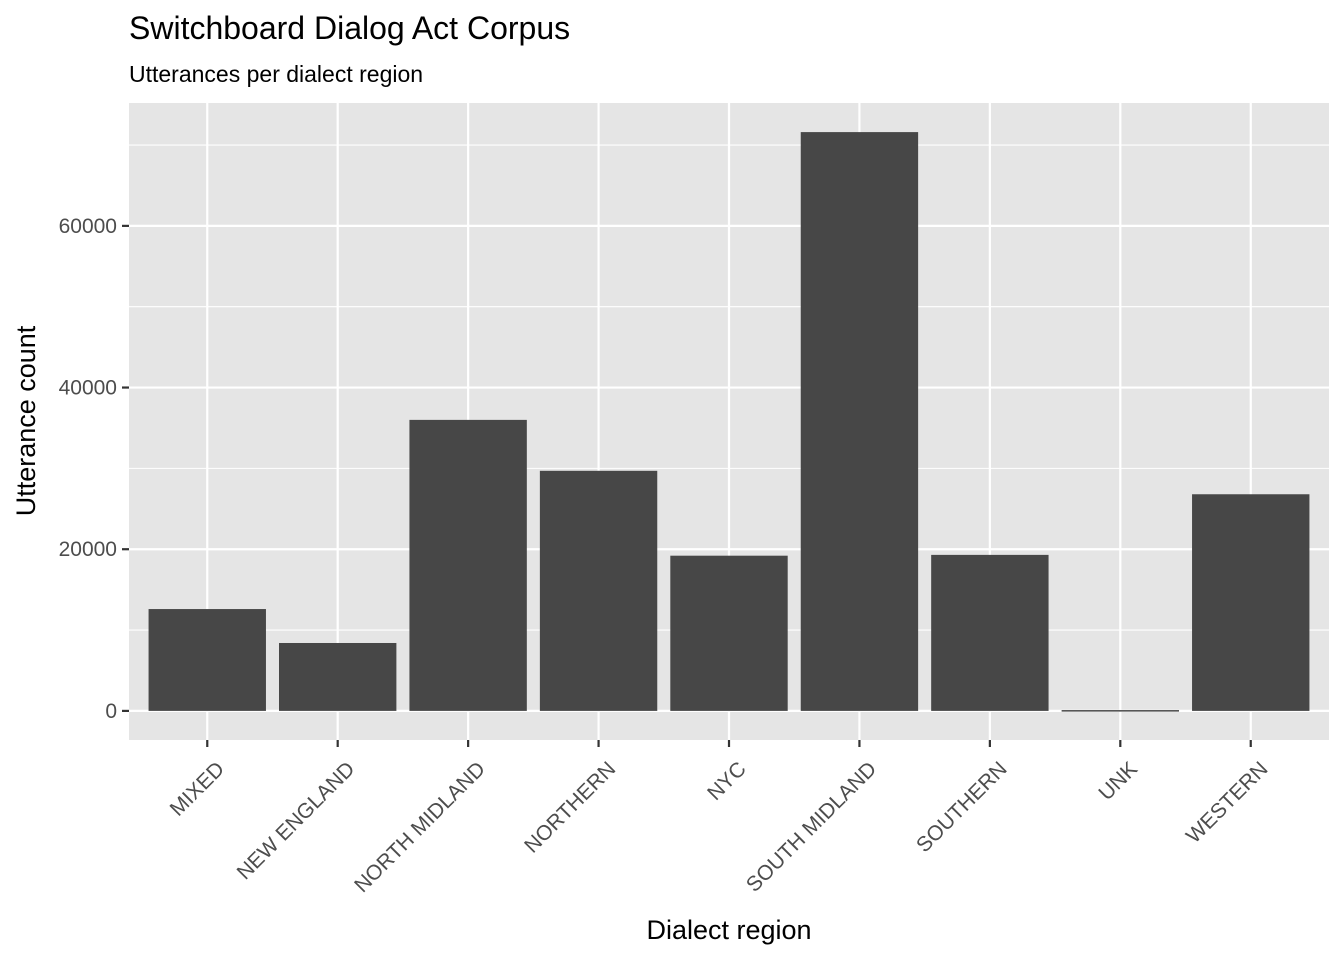 This screenshot has height=960, width=1344. Describe the element at coordinates (111, 711) in the screenshot. I see `y-tick-label: 0` at that location.